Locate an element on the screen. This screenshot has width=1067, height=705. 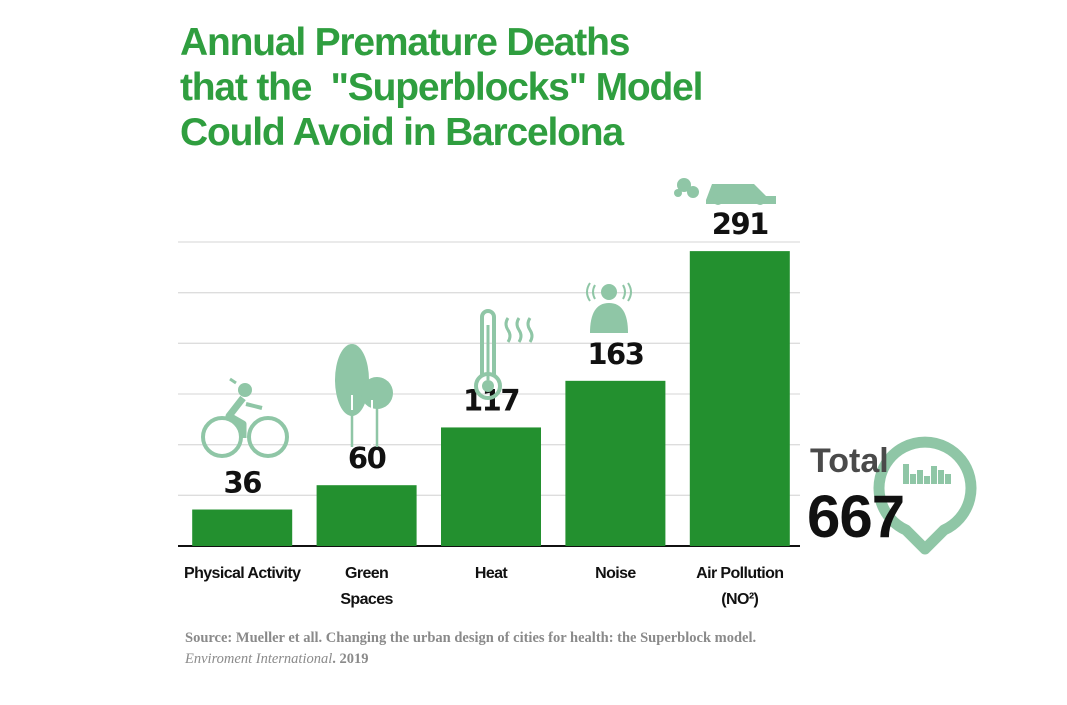
category-label: Noise is located at coordinates (615, 573).